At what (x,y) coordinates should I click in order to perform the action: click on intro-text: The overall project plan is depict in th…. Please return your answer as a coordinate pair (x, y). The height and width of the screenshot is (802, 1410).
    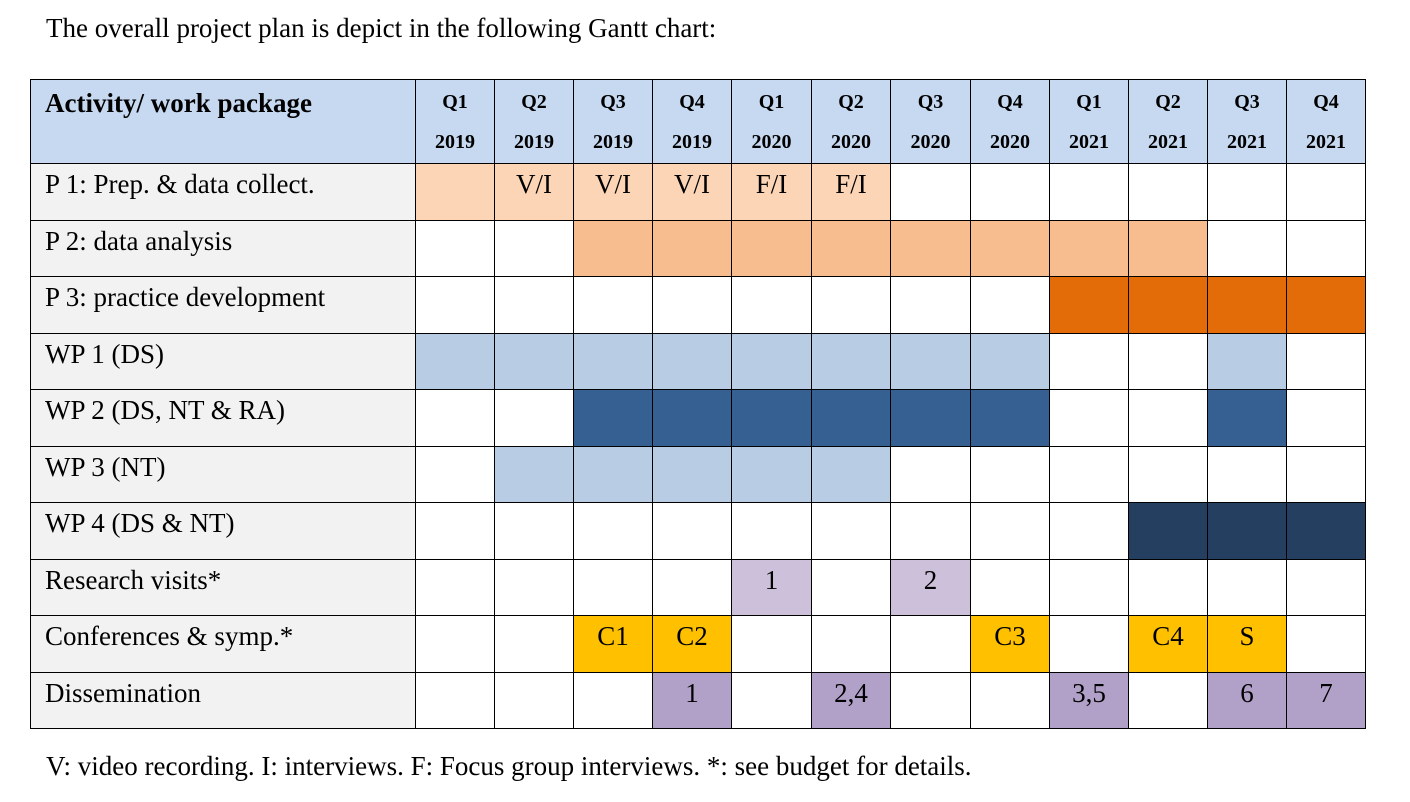
    Looking at the image, I should click on (381, 28).